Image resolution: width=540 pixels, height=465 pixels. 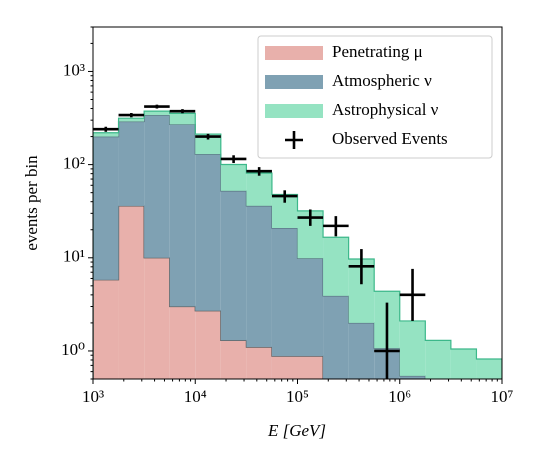 What do you see at coordinates (382, 80) in the screenshot?
I see `legend-label: Atmospheric ν` at bounding box center [382, 80].